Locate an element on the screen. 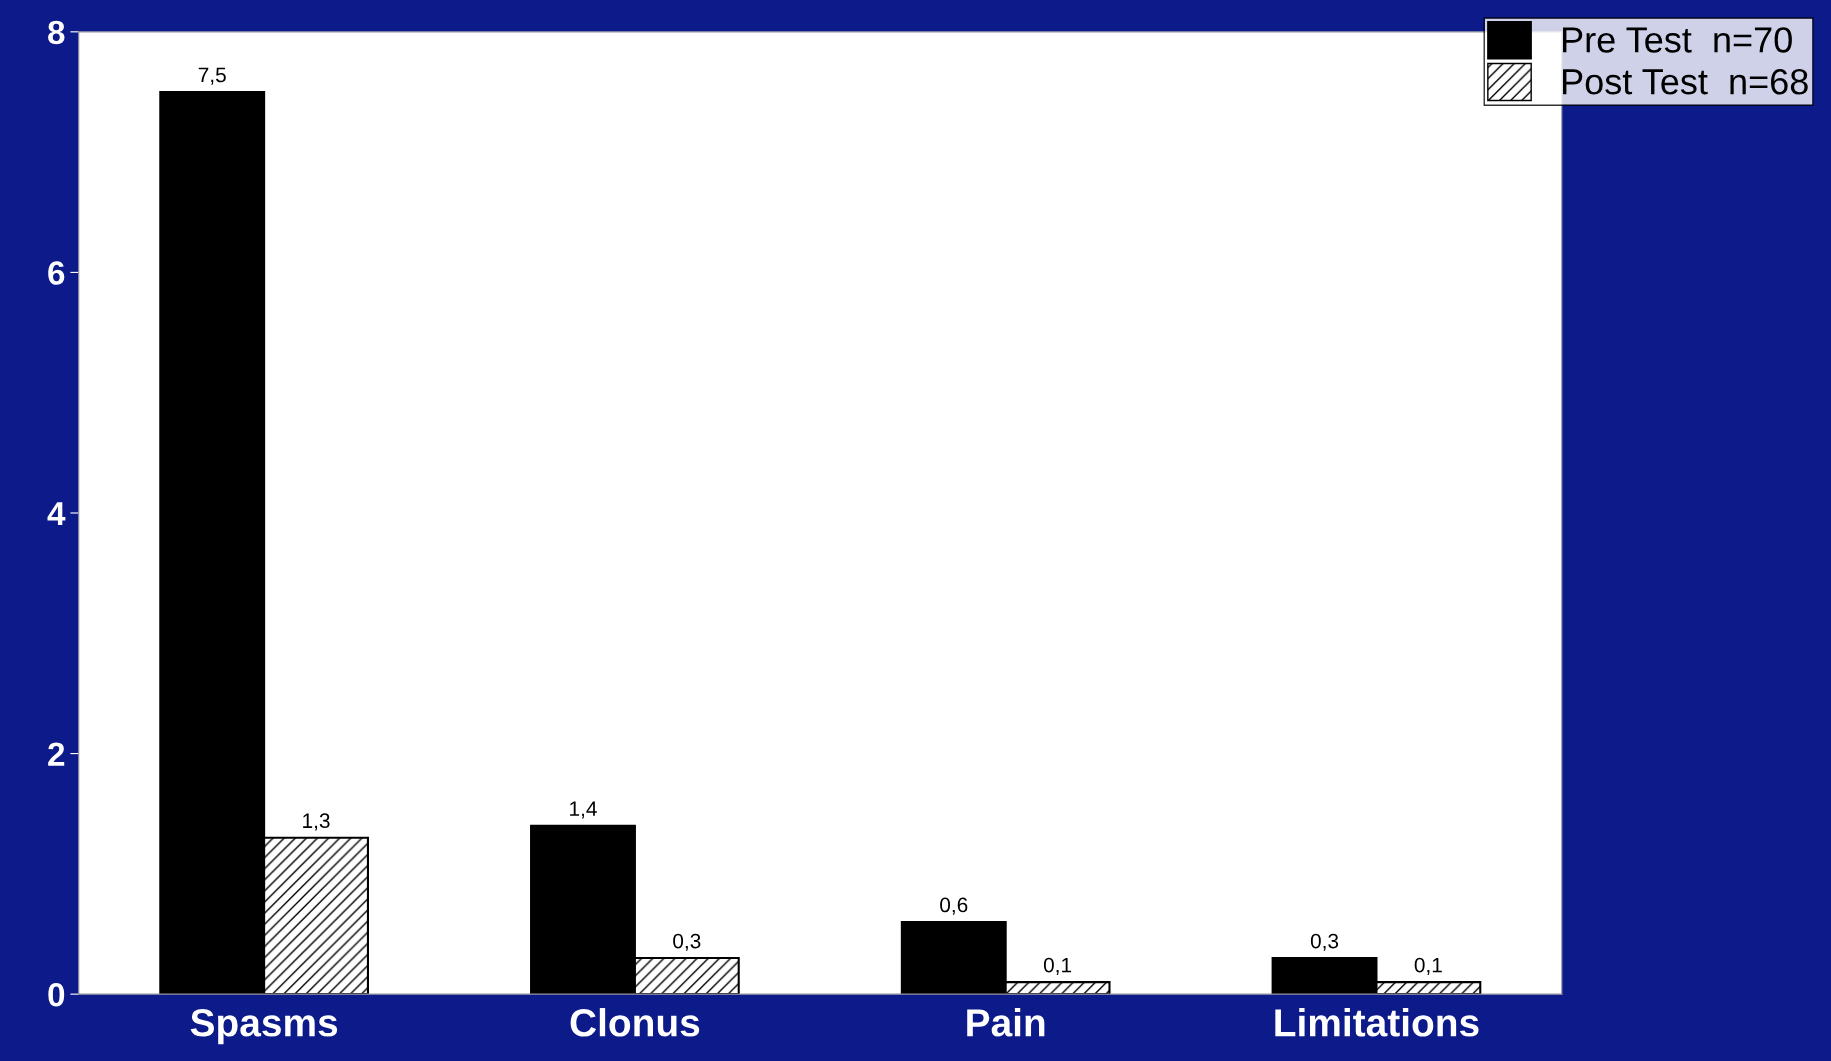 Image resolution: width=1831 pixels, height=1061 pixels. y-tick-label: 4 is located at coordinates (56, 514).